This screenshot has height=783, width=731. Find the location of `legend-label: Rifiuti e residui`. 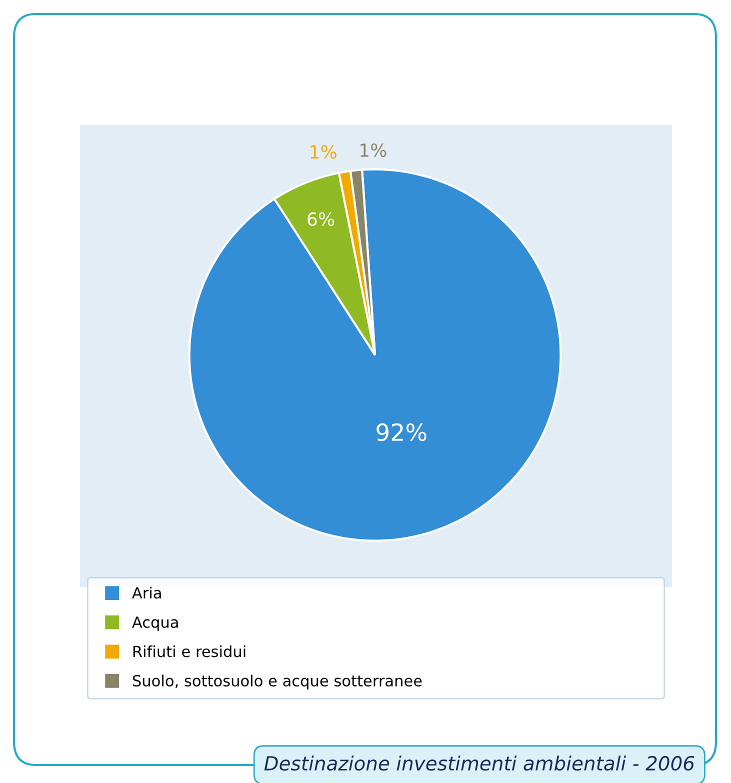

legend-label: Rifiuti e residui is located at coordinates (189, 651).